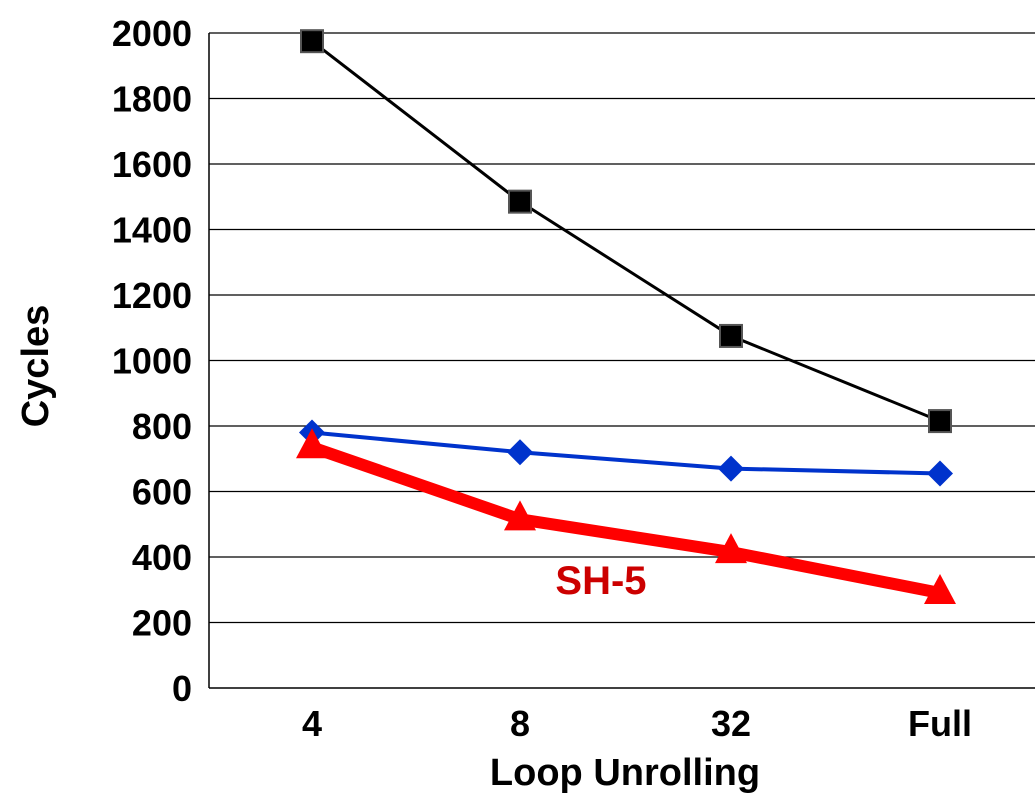  Describe the element at coordinates (940, 723) in the screenshot. I see `x-tick-label-full: Full` at that location.